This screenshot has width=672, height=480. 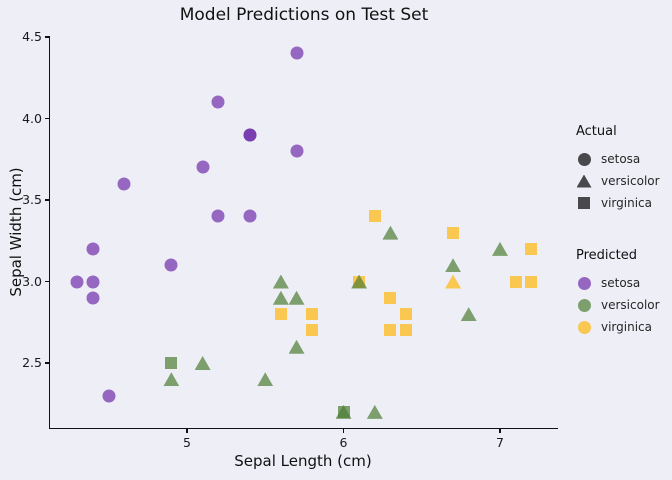 I want to click on chart-title: Model Predictions on Test Set, so click(x=304, y=15).